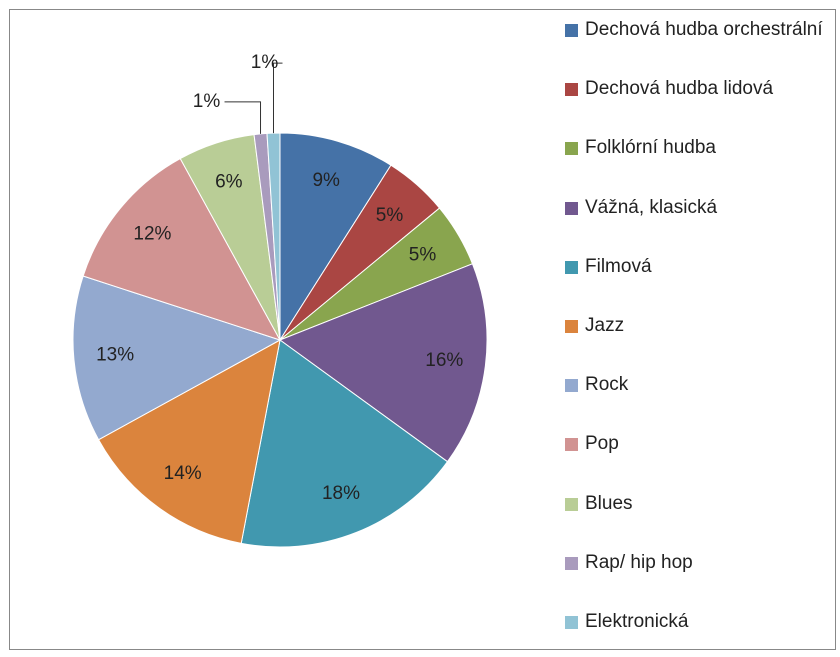  What do you see at coordinates (679, 89) in the screenshot?
I see `legend-label: Dechová hudba lidová` at bounding box center [679, 89].